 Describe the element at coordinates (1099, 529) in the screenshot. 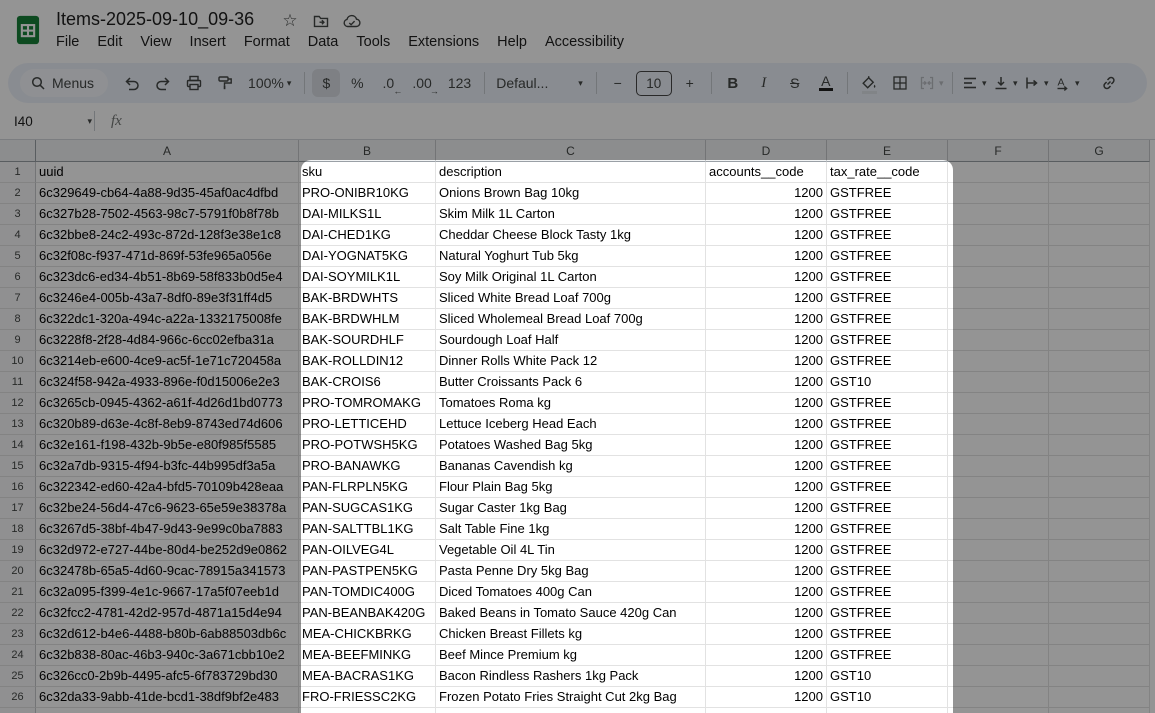

I see `cell-G18` at that location.